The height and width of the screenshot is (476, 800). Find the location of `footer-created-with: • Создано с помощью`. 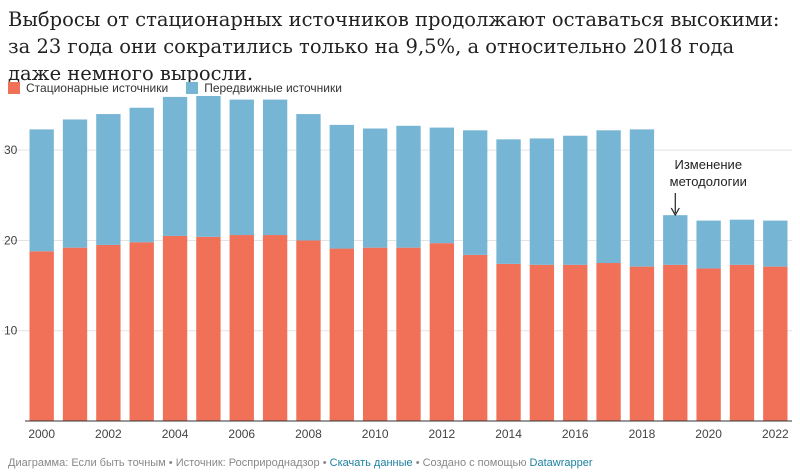

footer-created-with: • Создано с помощью is located at coordinates (471, 463).